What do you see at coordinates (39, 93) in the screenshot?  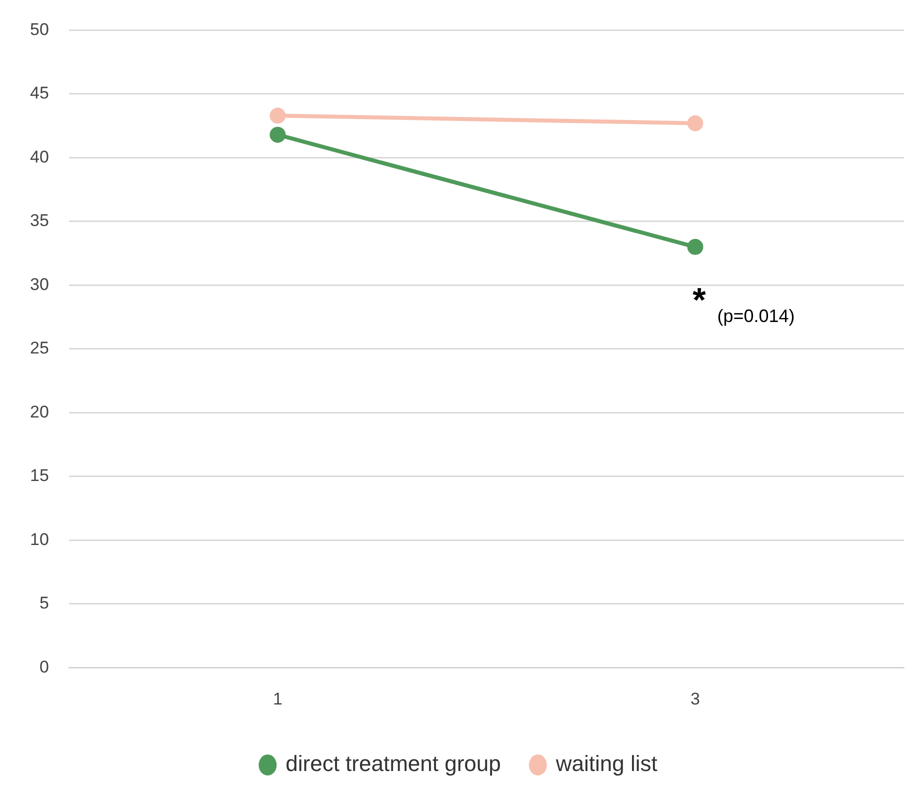 I see `y-tick-label: 45` at bounding box center [39, 93].